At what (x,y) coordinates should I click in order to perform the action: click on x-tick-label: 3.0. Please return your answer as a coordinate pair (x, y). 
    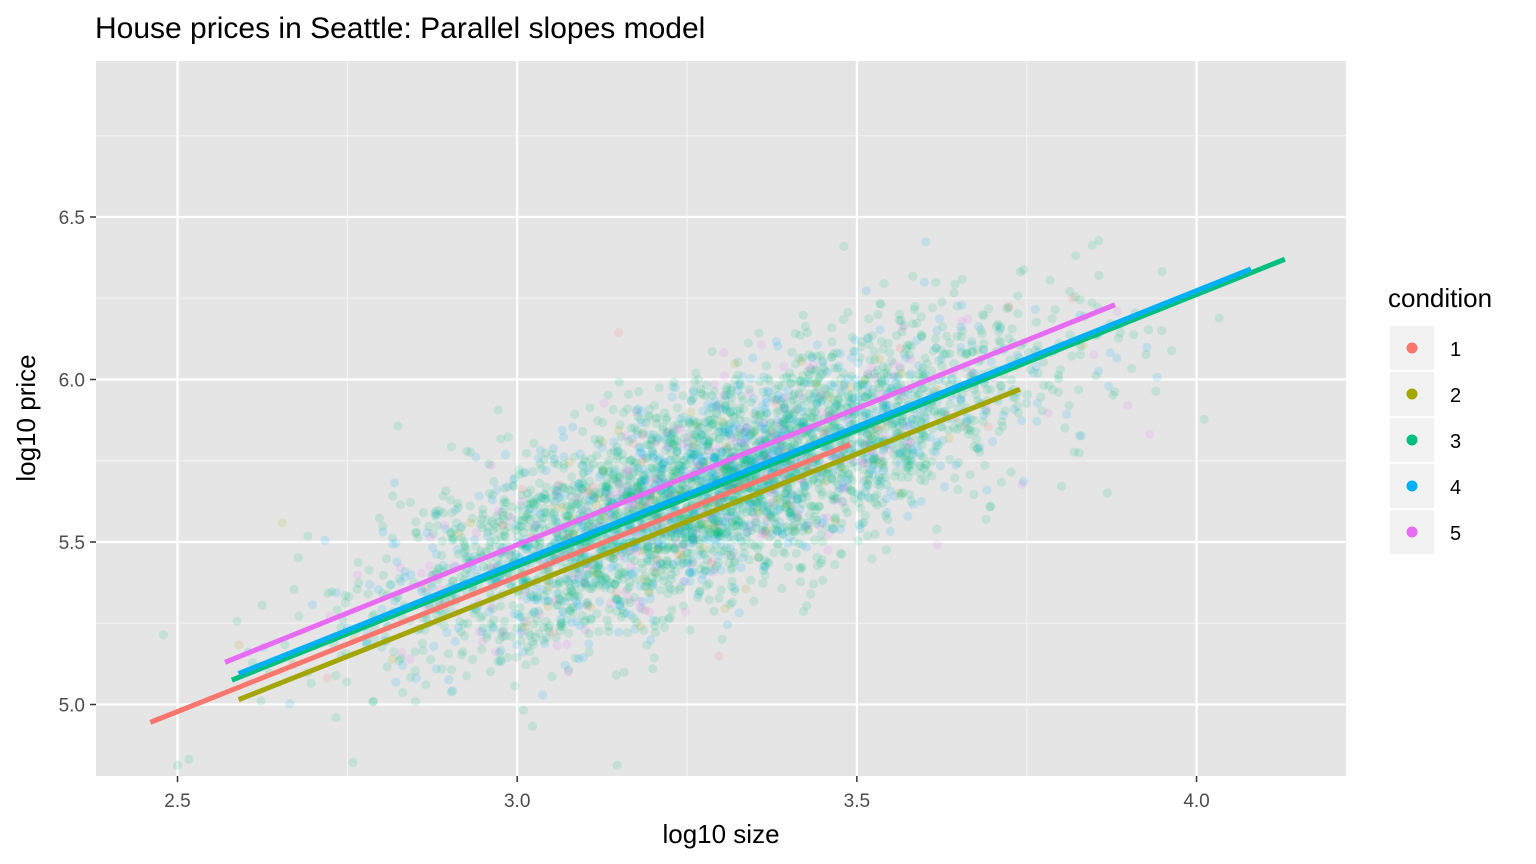
    Looking at the image, I should click on (517, 801).